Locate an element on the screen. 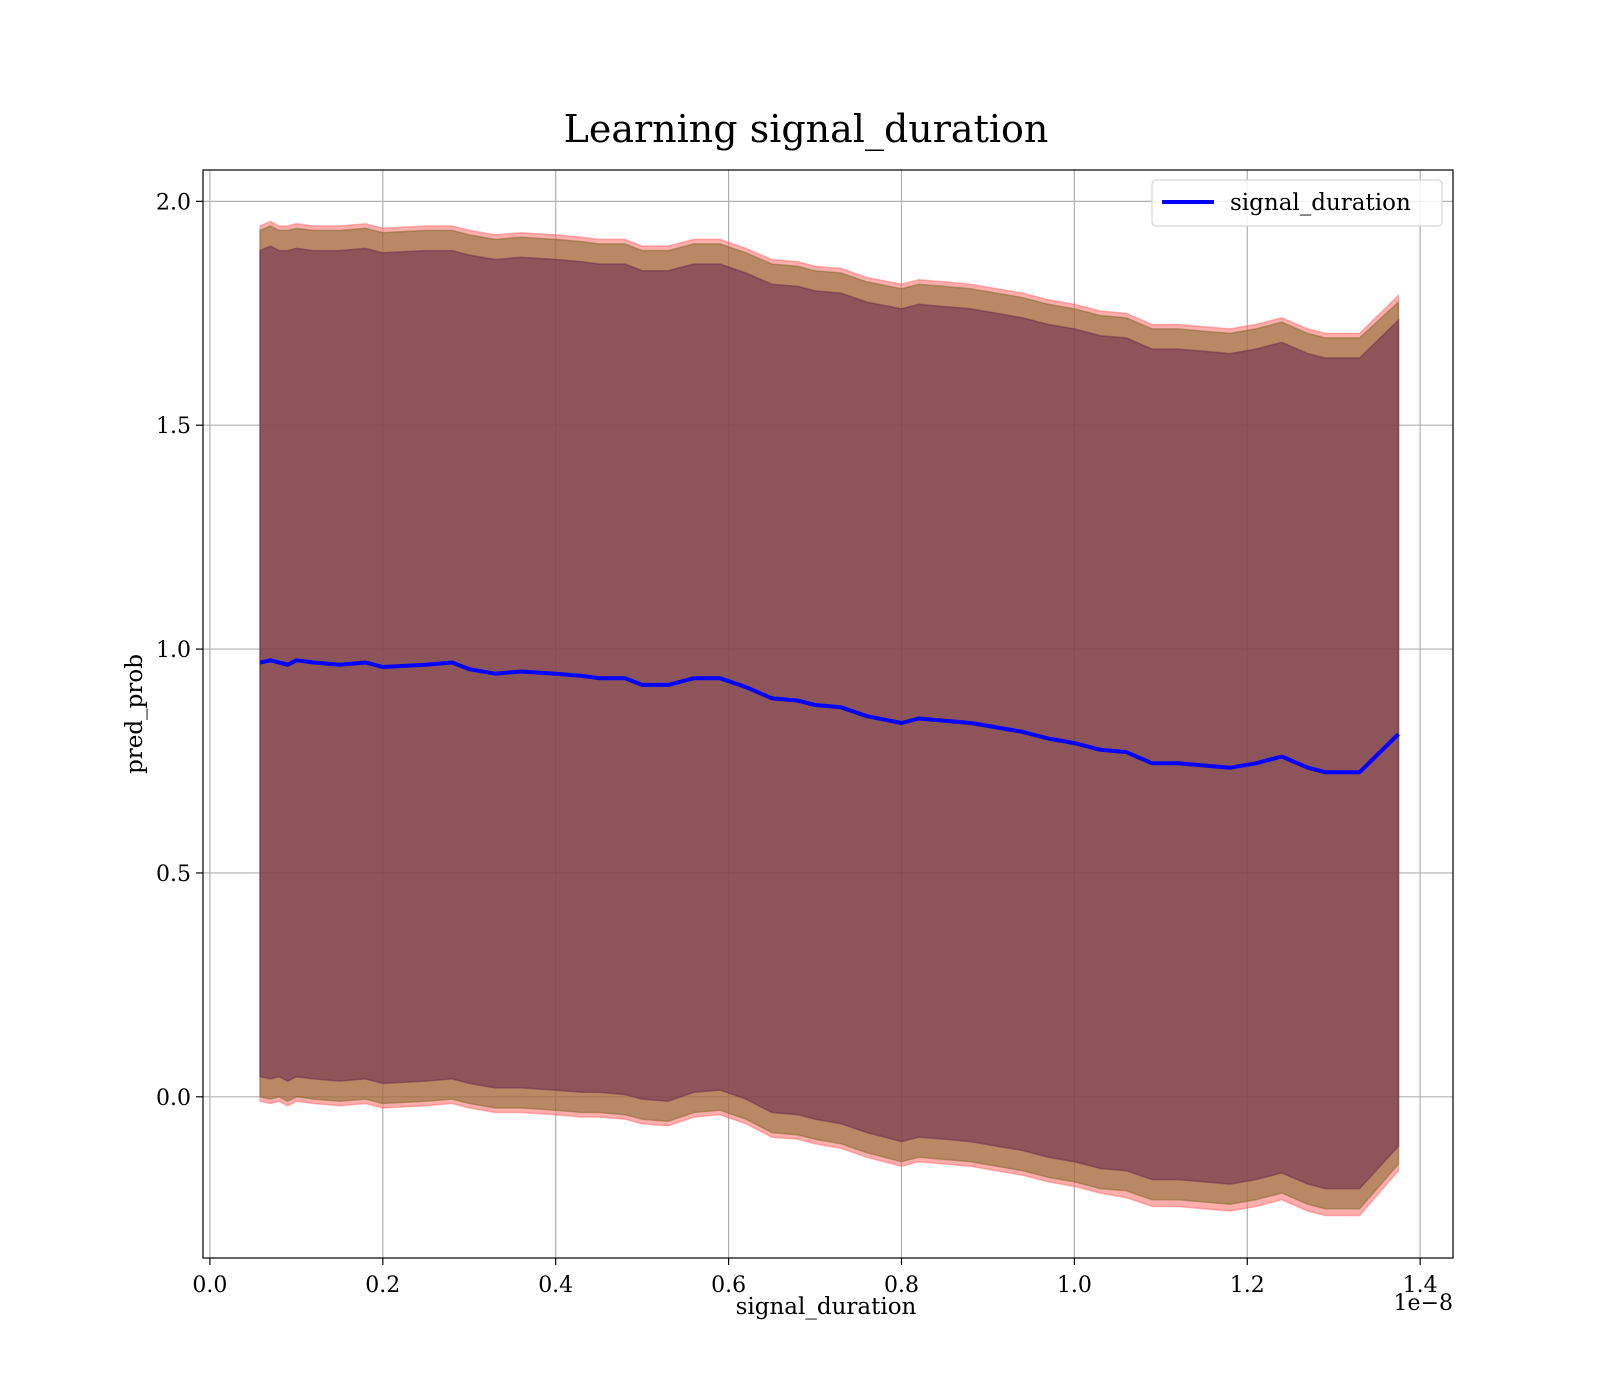 This screenshot has width=1600, height=1400. y-tick-label: 1.0 is located at coordinates (173, 650).